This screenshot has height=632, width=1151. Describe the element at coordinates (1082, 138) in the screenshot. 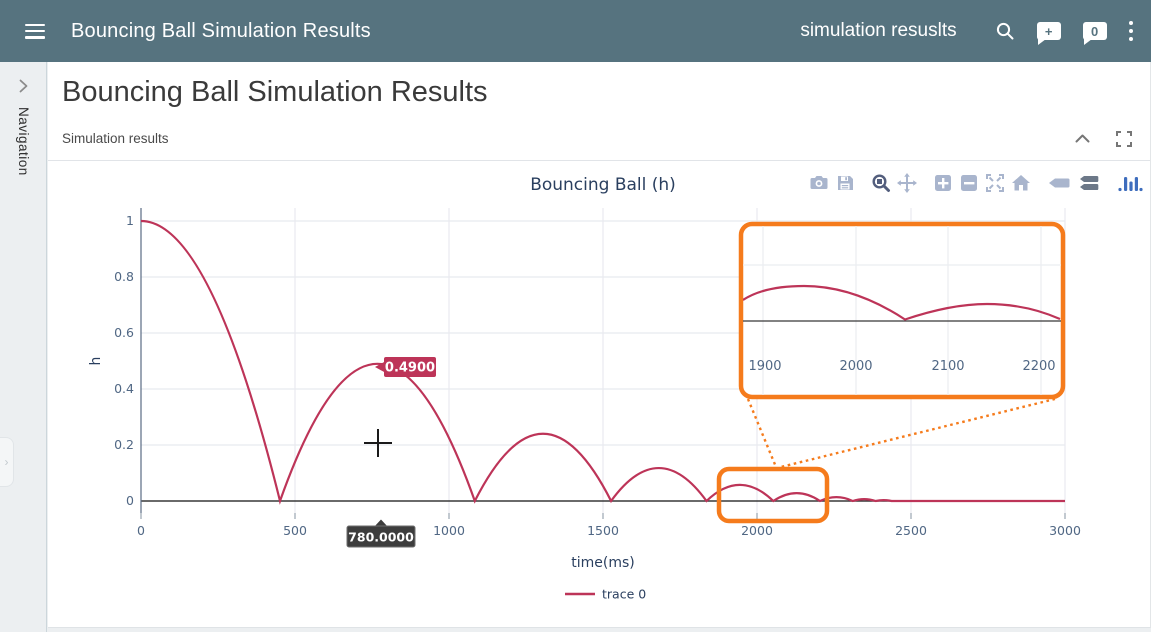

I see `collapse-panel-icon` at that location.